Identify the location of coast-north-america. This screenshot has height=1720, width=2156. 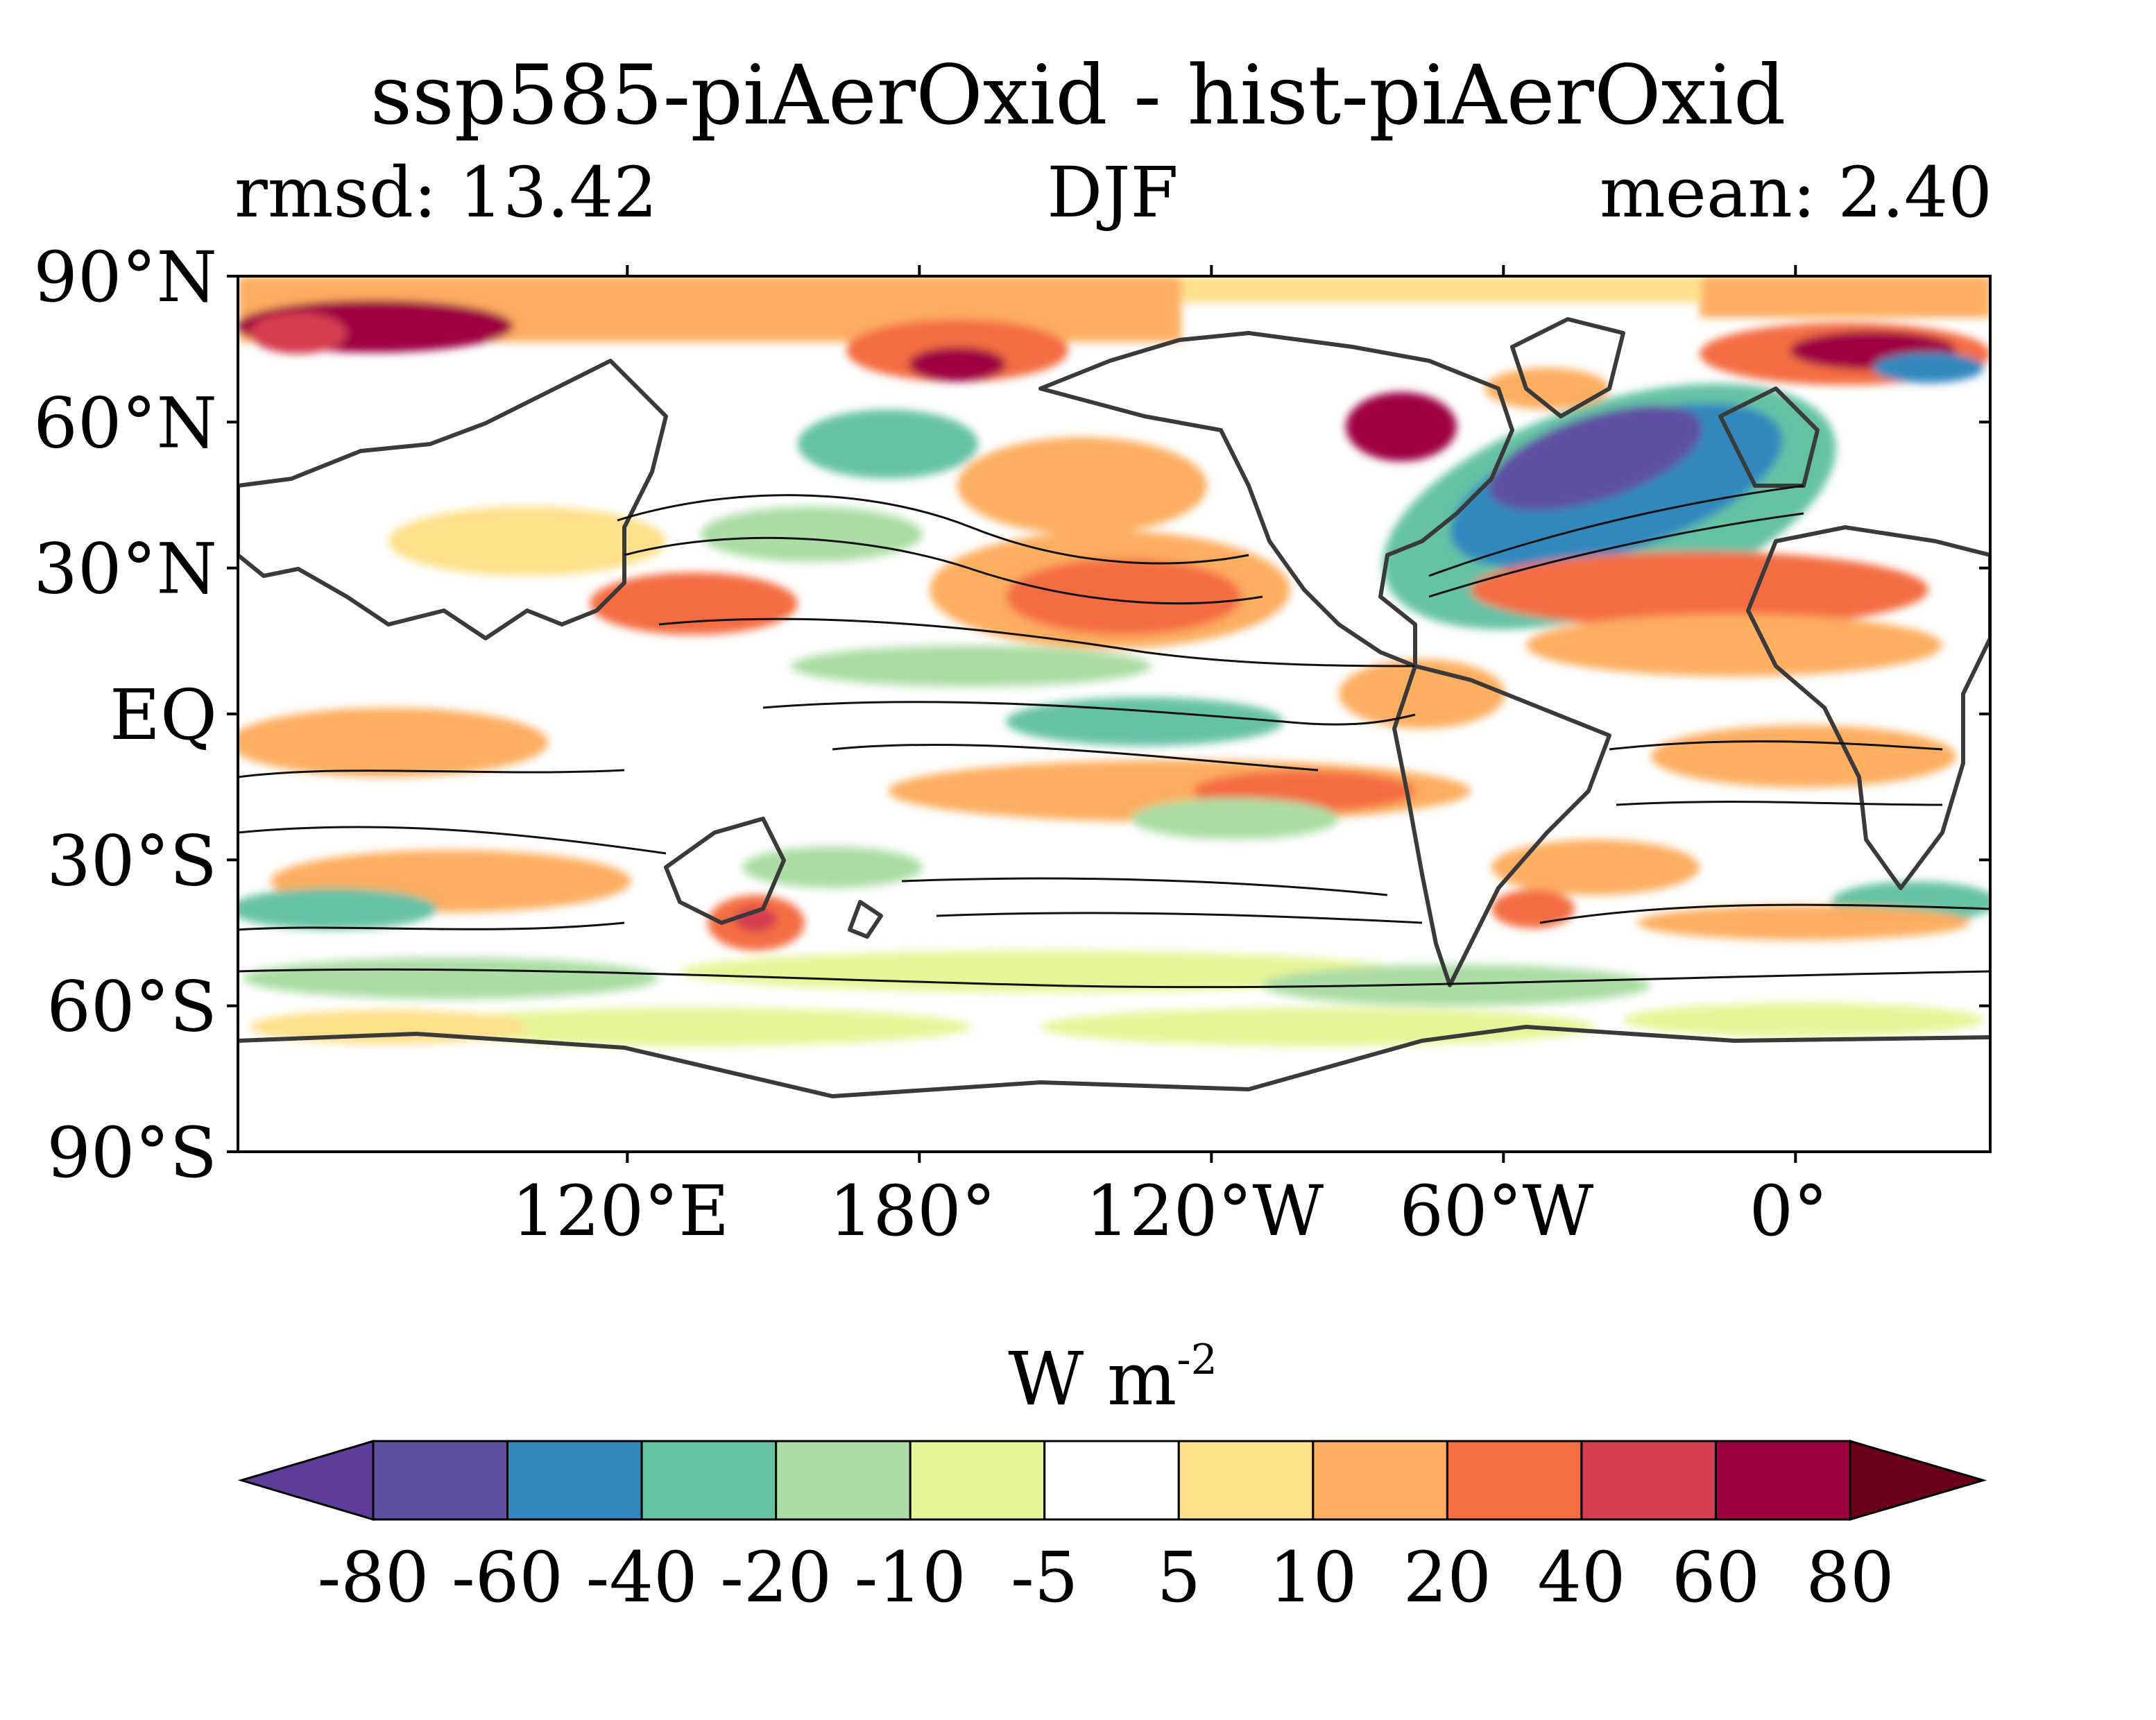
(1276, 499).